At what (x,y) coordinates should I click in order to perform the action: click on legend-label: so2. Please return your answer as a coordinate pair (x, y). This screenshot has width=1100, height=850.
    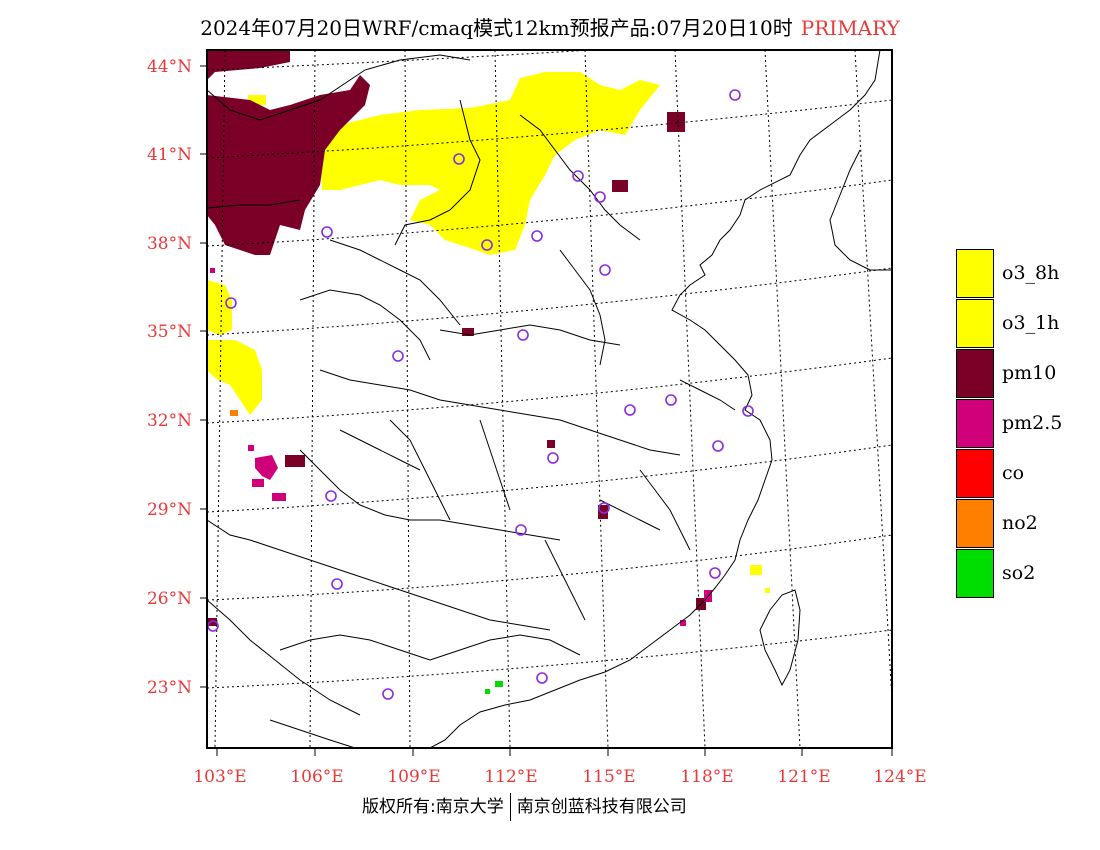
    Looking at the image, I should click on (1019, 573).